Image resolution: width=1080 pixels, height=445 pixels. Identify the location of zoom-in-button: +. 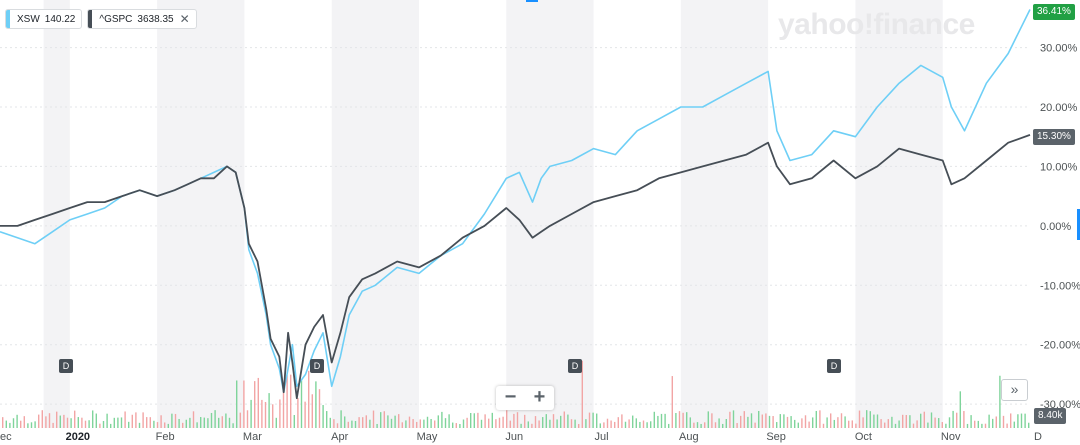
(539, 397).